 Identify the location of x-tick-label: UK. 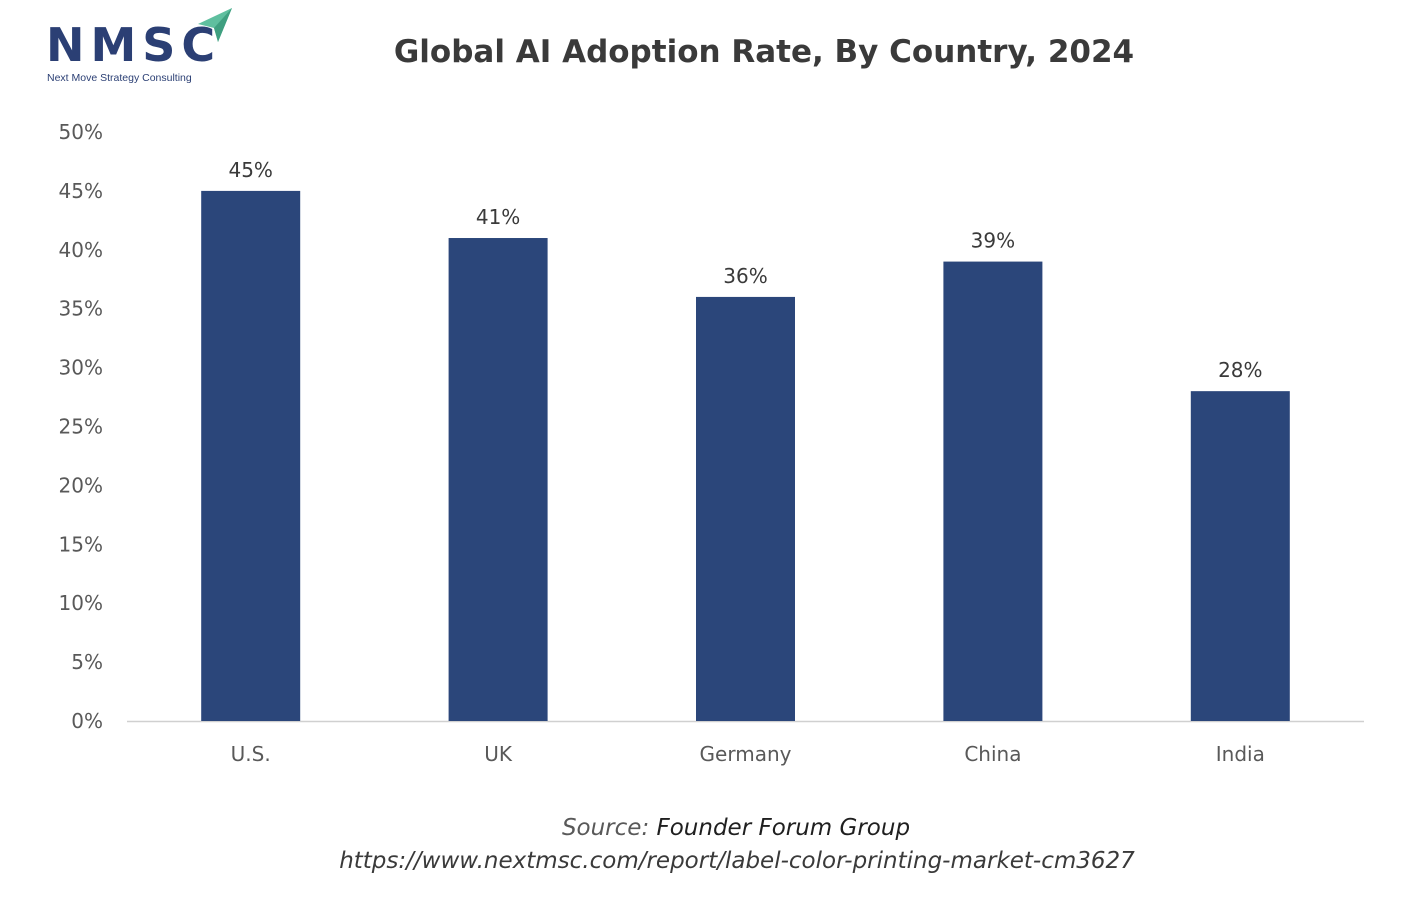
(498, 754).